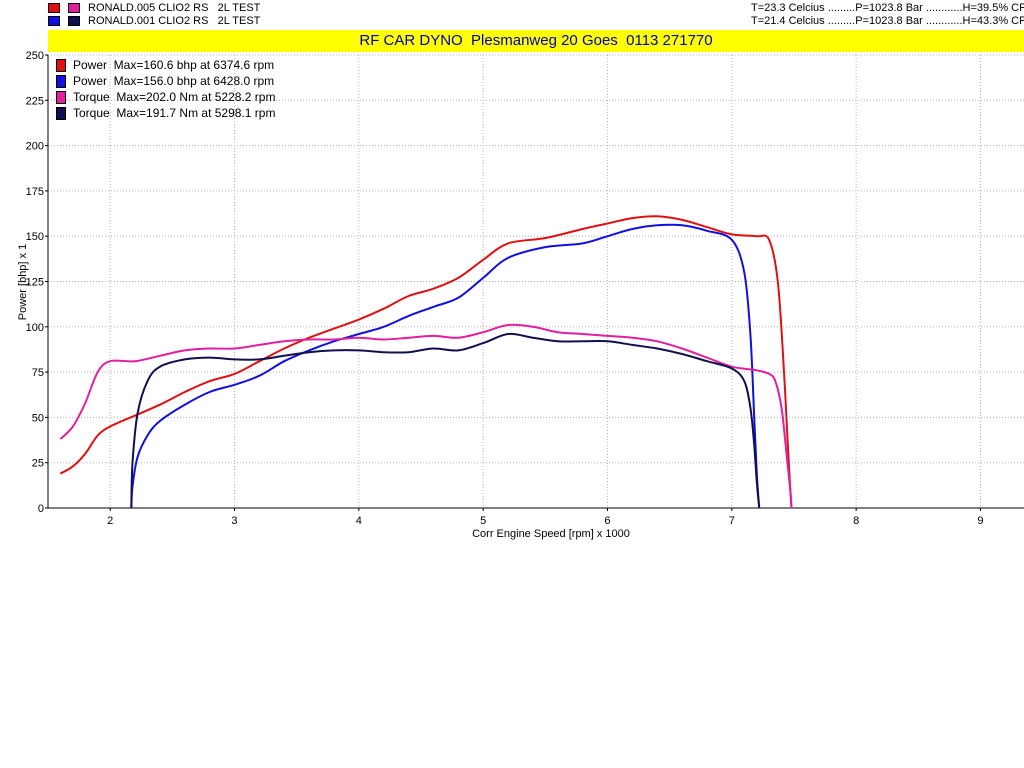 The width and height of the screenshot is (1024, 768). I want to click on y-tick-label: 250, so click(35, 56).